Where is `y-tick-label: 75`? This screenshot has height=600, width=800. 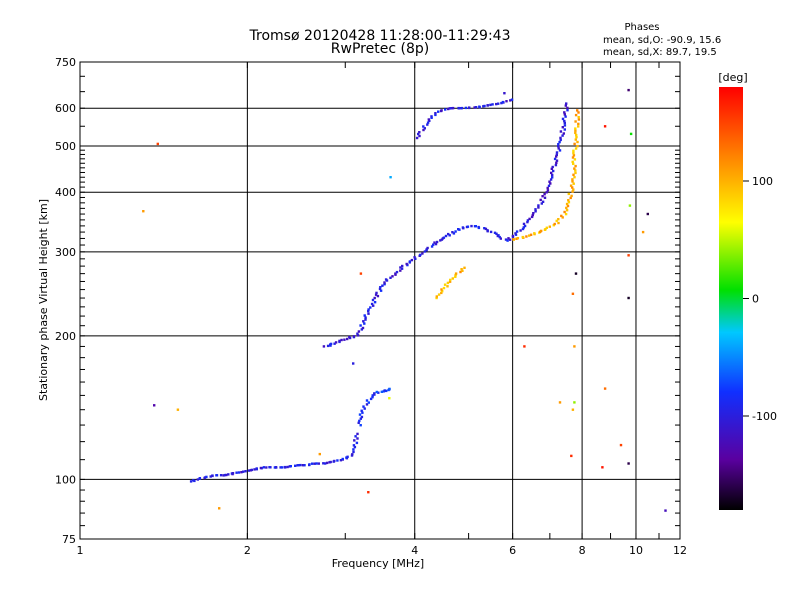
y-tick-label: 75 is located at coordinates (69, 539).